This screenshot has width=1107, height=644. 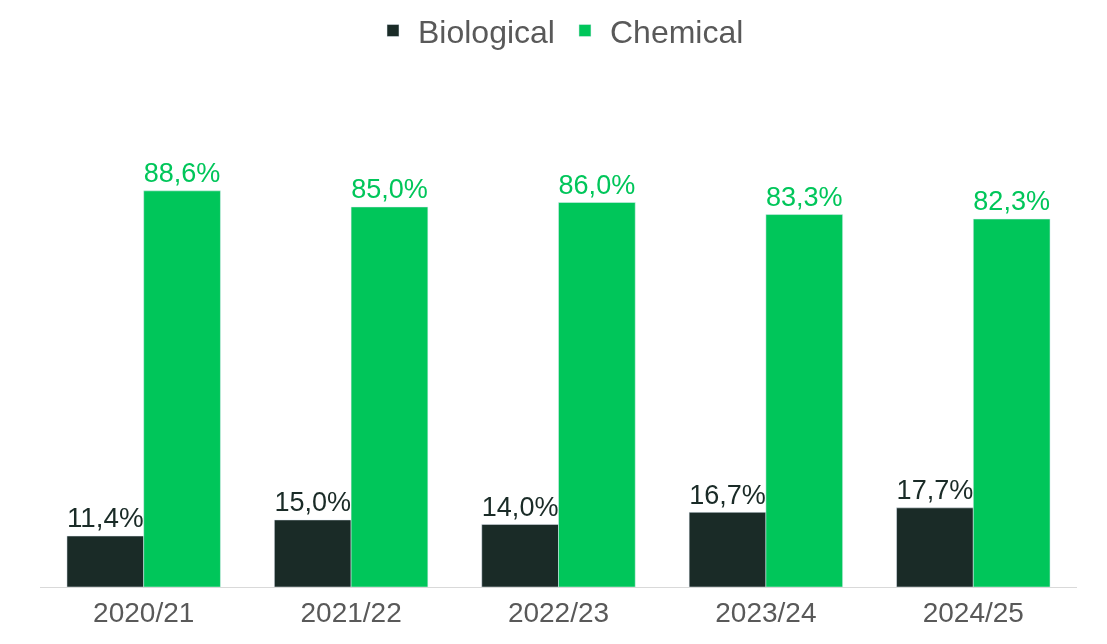 I want to click on data-label: 11,4%, so click(x=105, y=518).